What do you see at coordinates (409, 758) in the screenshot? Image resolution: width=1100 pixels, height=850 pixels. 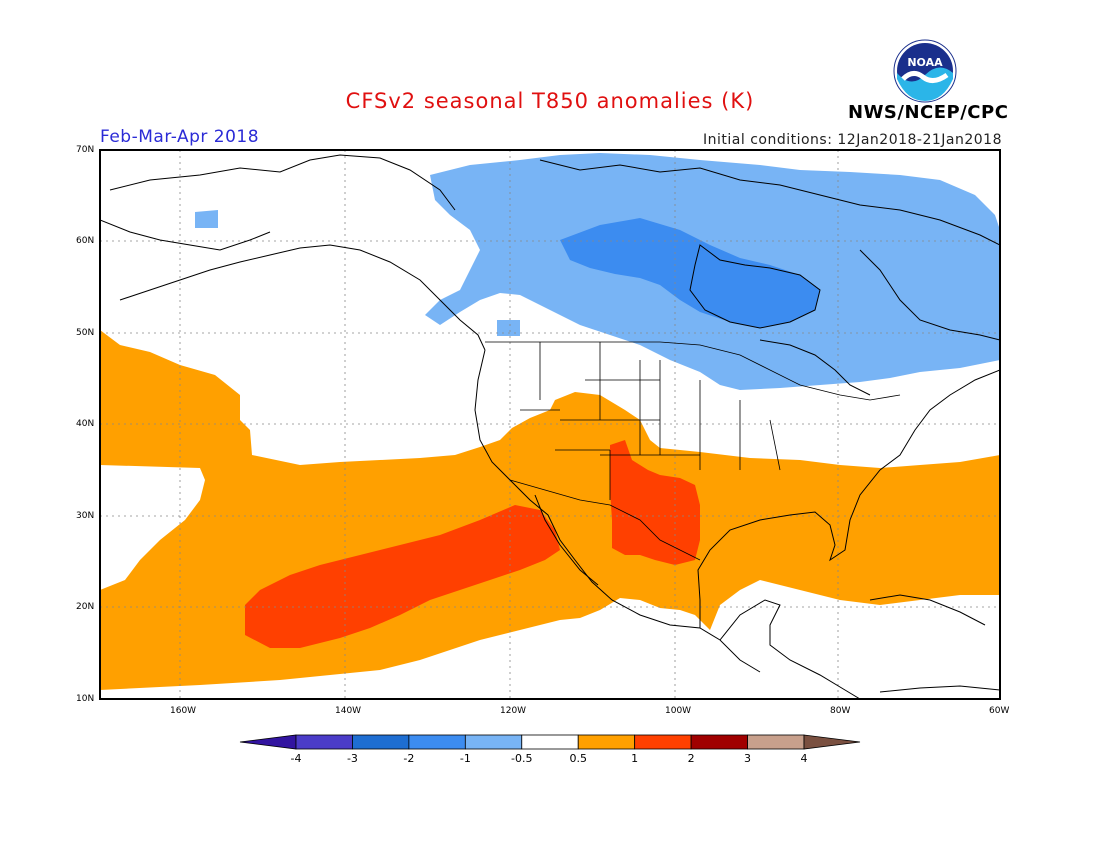 I see `colorbar-label: -2` at bounding box center [409, 758].